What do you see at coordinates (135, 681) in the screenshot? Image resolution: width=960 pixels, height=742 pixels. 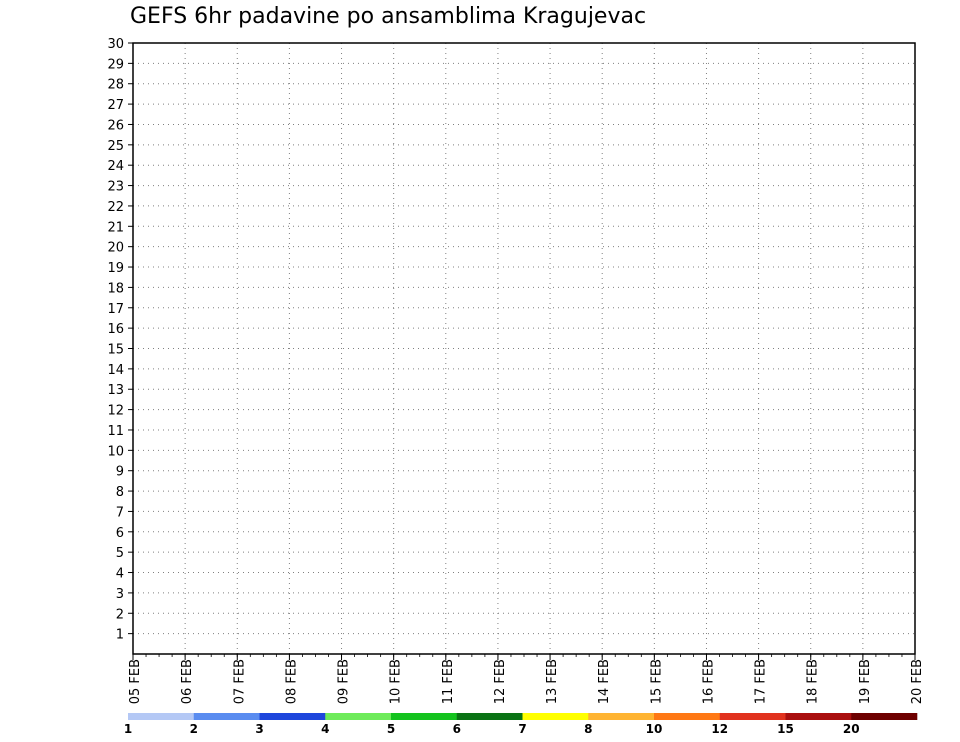 I see `x-tick-label: 05 FEB` at bounding box center [135, 681].